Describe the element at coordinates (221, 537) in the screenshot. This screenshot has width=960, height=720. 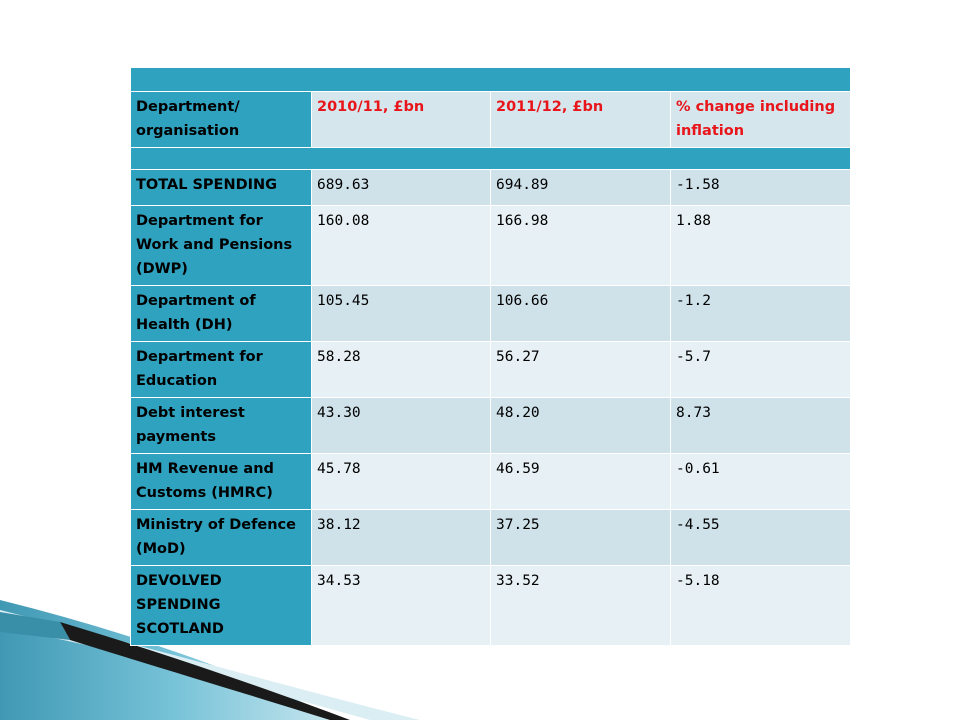
I see `row-name: Ministry of Defence (MoD)` at that location.